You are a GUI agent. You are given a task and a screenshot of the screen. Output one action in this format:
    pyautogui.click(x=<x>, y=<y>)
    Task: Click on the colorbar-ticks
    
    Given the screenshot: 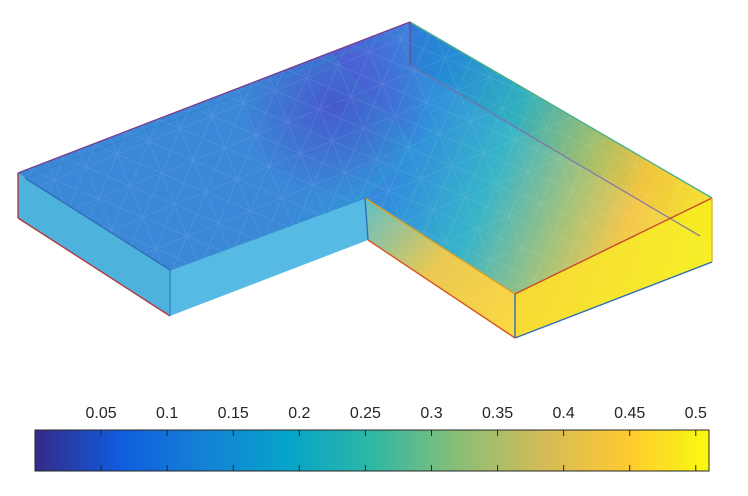 What is the action you would take?
    pyautogui.click(x=398, y=450)
    